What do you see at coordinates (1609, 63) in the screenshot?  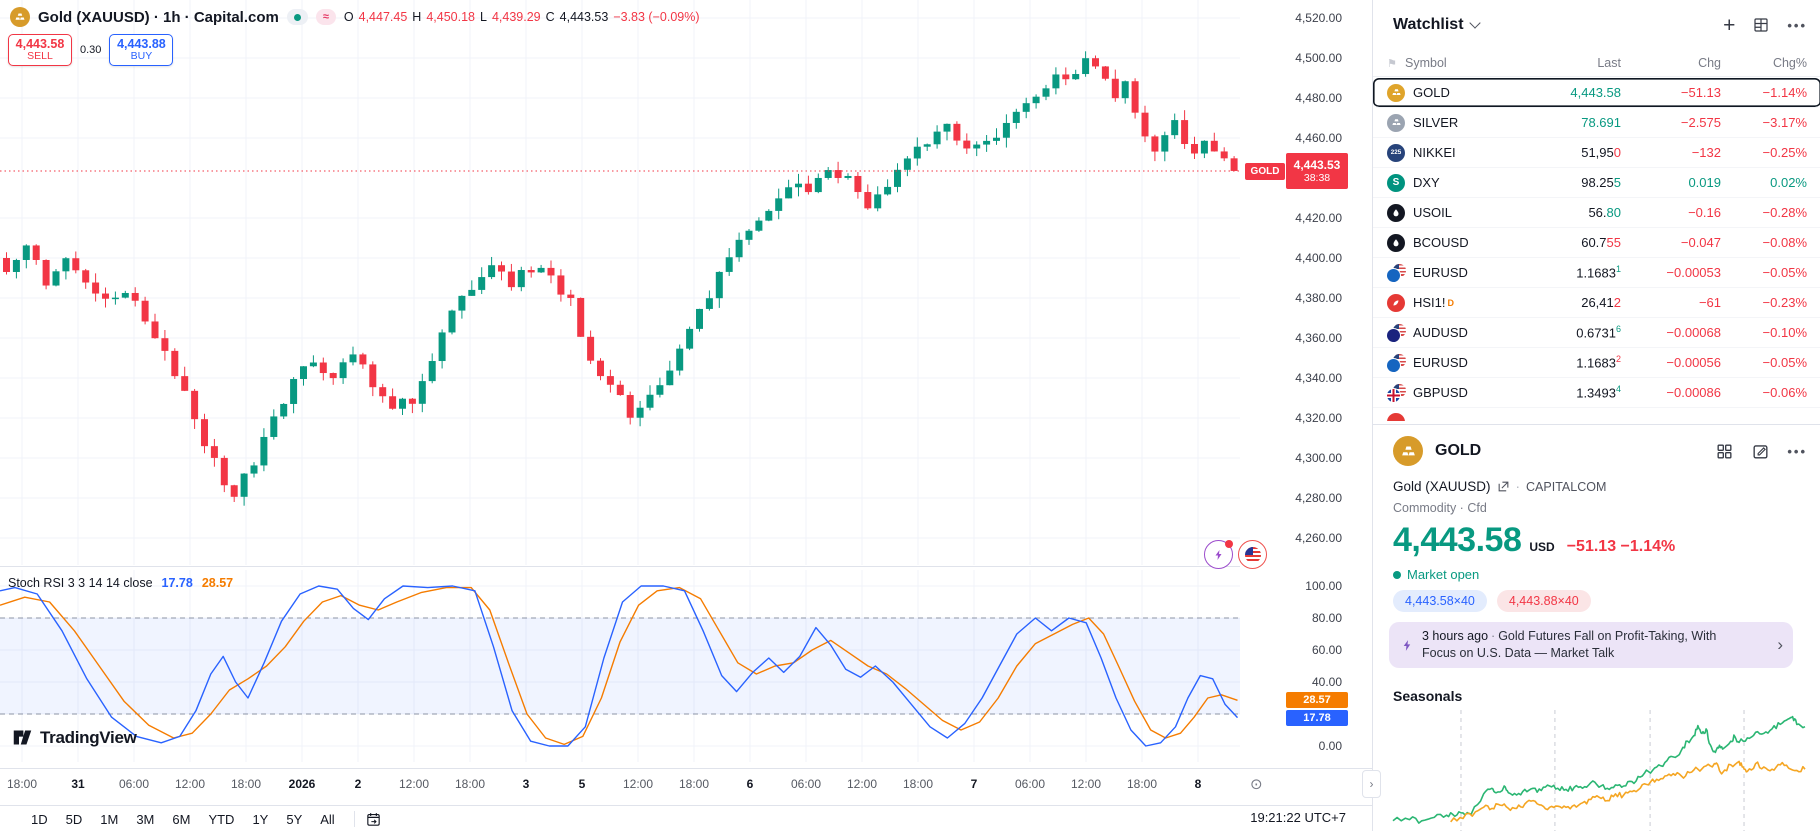 I see `column-header-last: Last` at bounding box center [1609, 63].